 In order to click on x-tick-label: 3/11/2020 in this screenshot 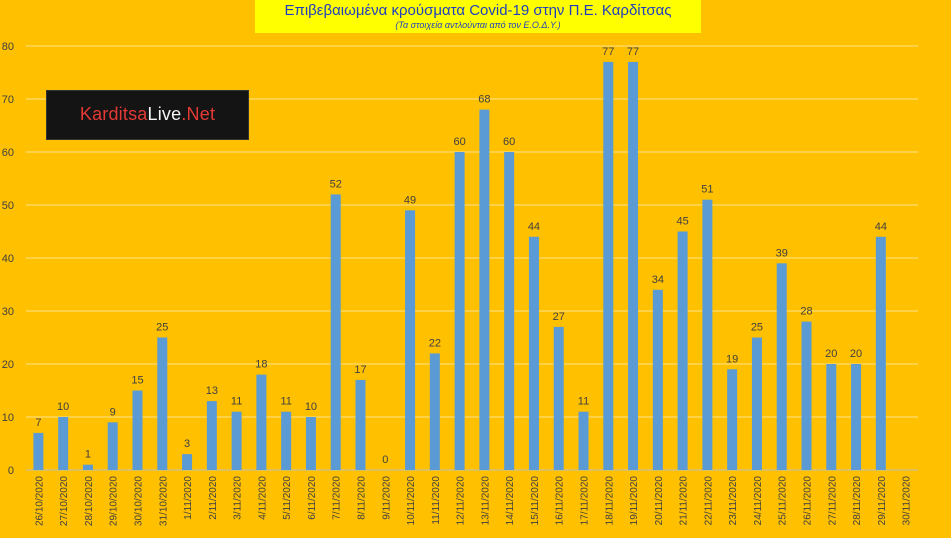, I will do `click(238, 498)`.